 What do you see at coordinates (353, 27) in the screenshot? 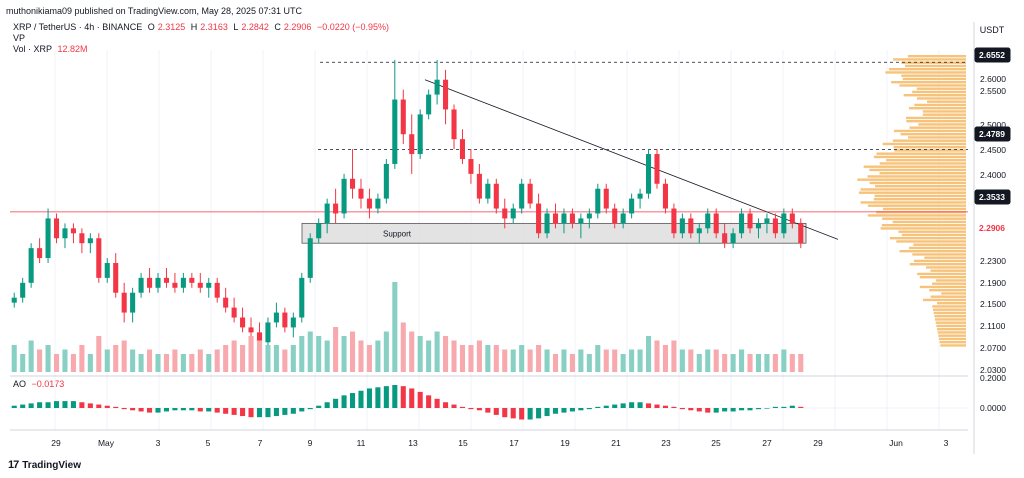
I see `change-value: −0.0220 (−0.95%)` at bounding box center [353, 27].